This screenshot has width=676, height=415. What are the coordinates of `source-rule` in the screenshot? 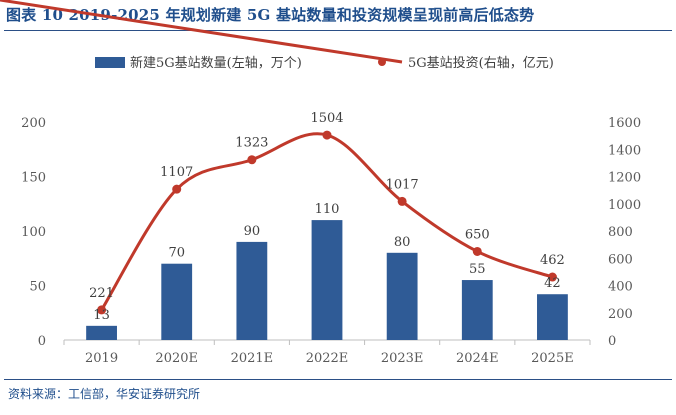 It's located at (338, 379).